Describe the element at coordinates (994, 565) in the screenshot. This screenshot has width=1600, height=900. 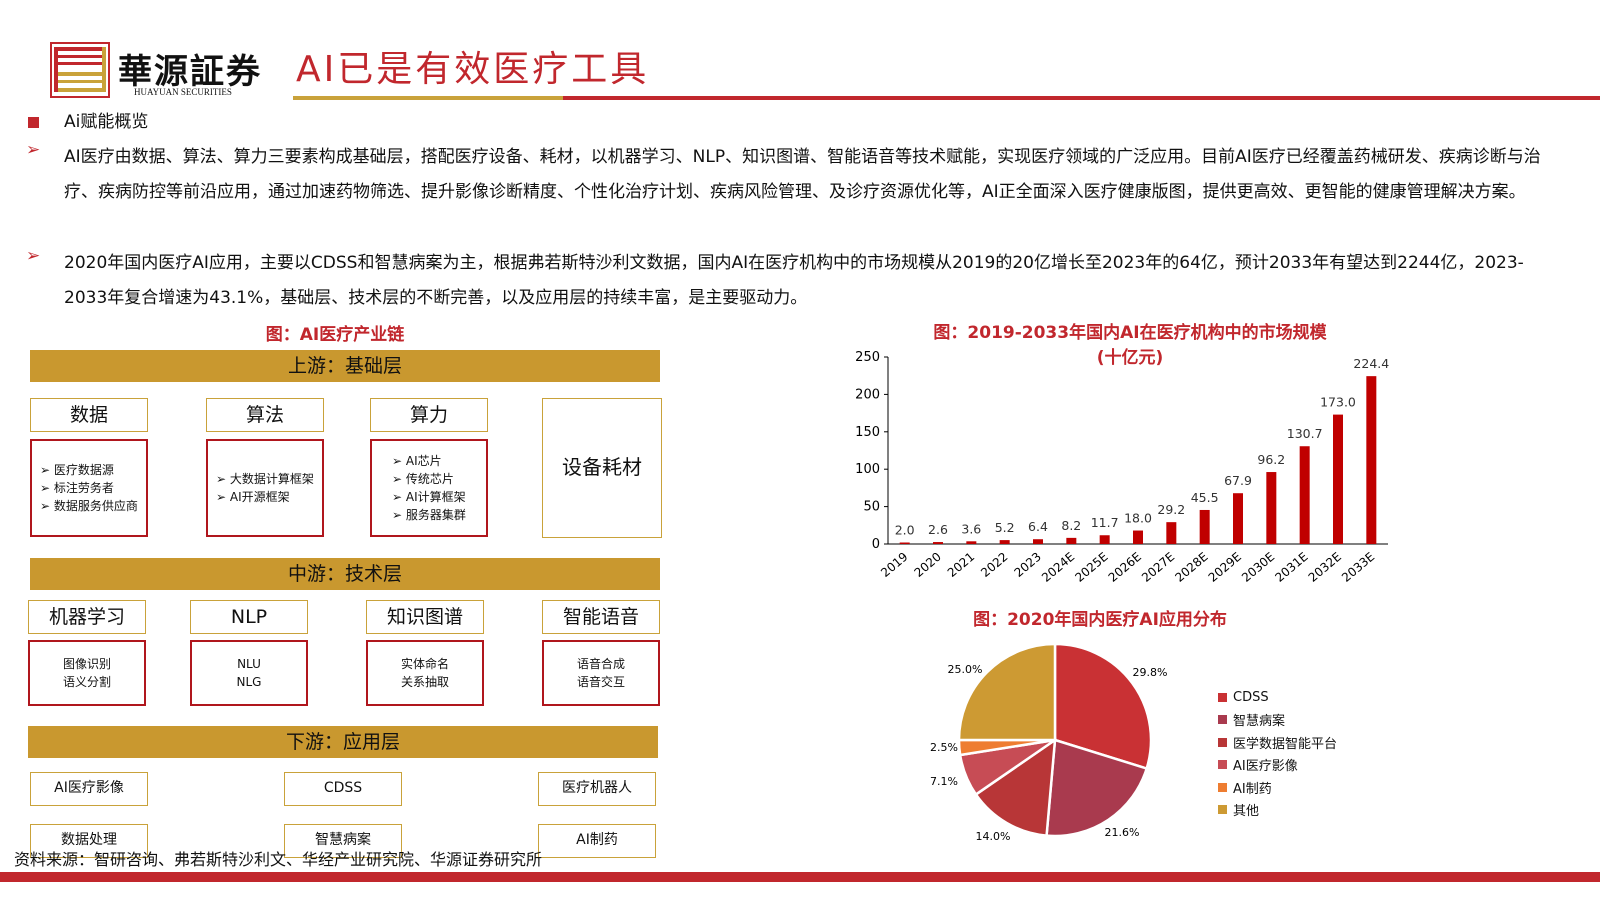
I see `x-tick-label: 2022` at that location.